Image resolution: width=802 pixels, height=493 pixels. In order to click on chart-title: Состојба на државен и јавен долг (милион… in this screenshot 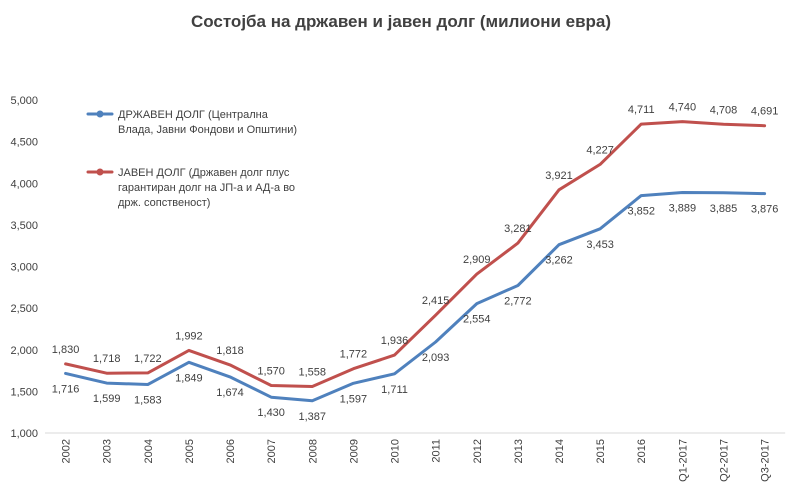, I will do `click(401, 21)`.